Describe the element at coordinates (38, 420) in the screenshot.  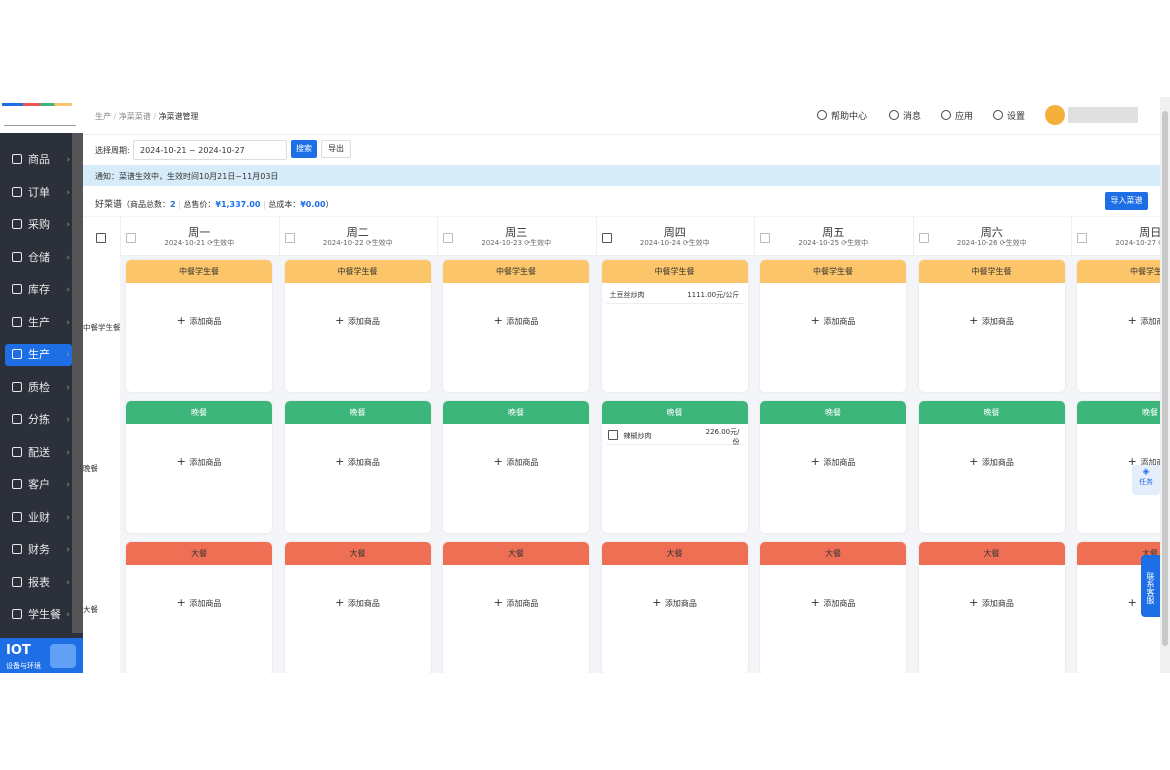
I see `menu-item: 分拣 ›` at that location.